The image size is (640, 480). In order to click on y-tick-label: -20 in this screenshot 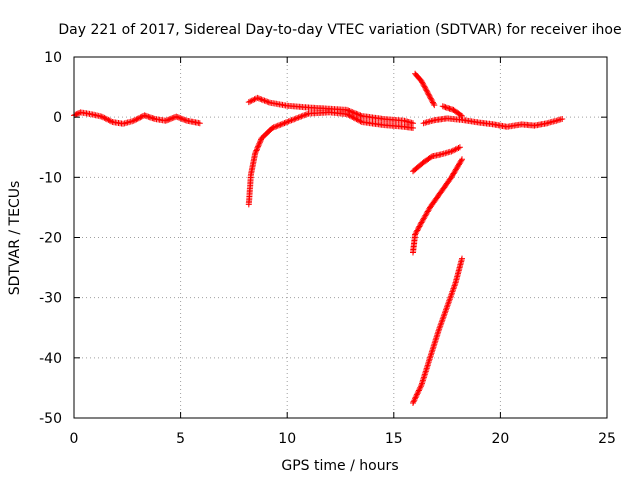, I will do `click(50, 239)`.